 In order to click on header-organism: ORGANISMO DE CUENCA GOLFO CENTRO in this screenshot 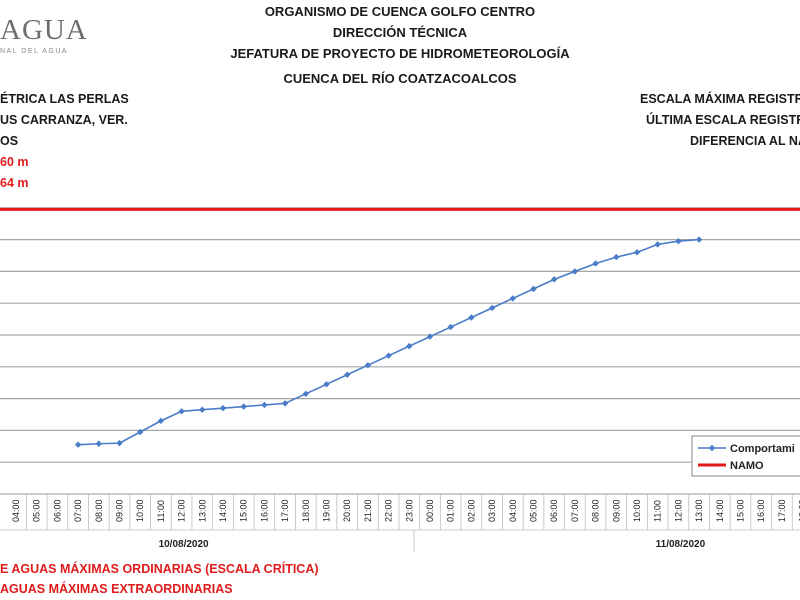, I will do `click(400, 11)`.